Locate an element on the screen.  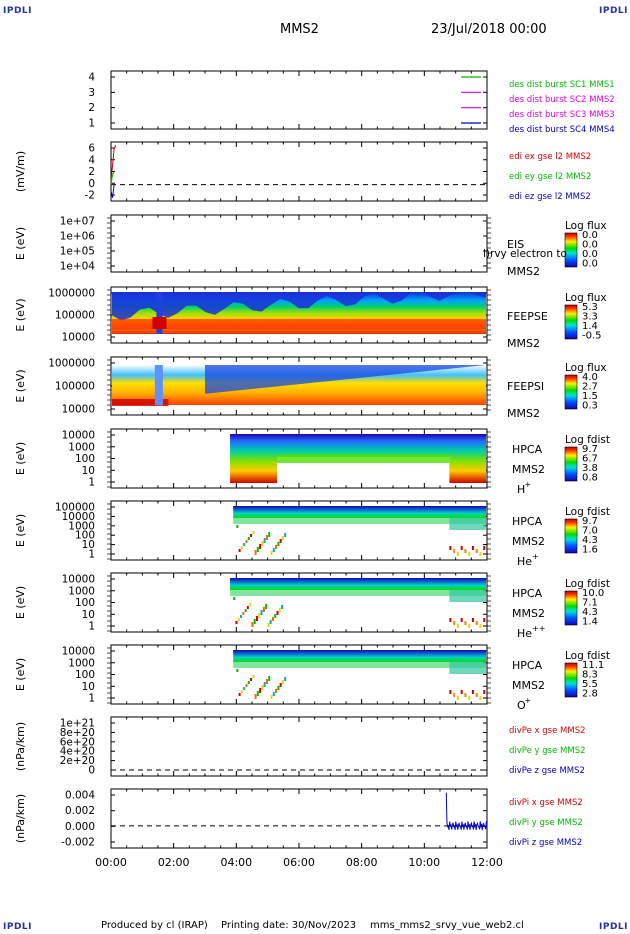
y-tick-label: 1e+06 is located at coordinates (78, 237).